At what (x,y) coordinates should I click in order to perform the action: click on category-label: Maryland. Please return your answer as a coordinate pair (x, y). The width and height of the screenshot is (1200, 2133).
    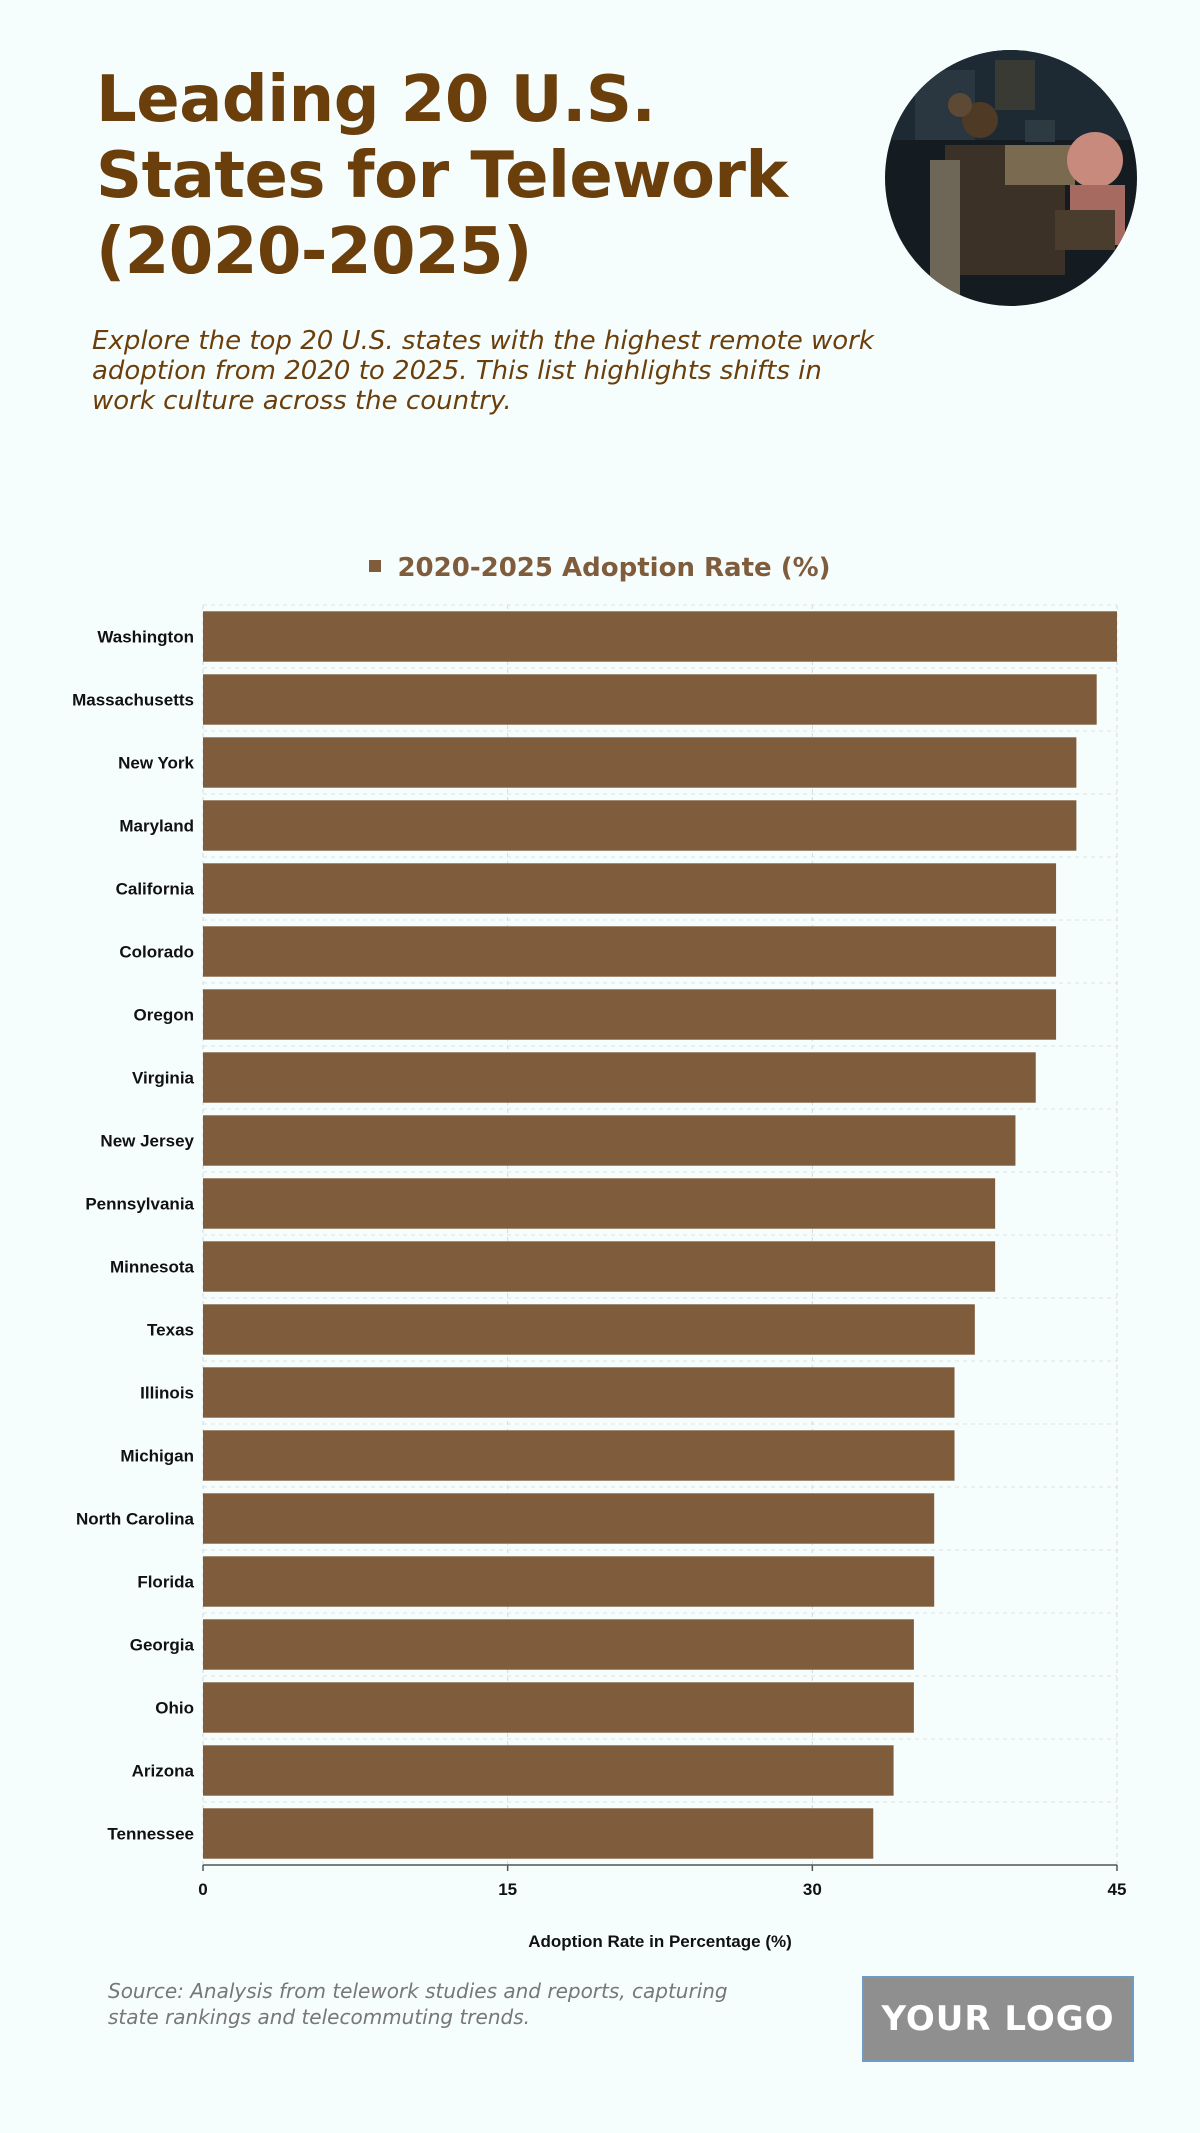
    Looking at the image, I should click on (156, 826).